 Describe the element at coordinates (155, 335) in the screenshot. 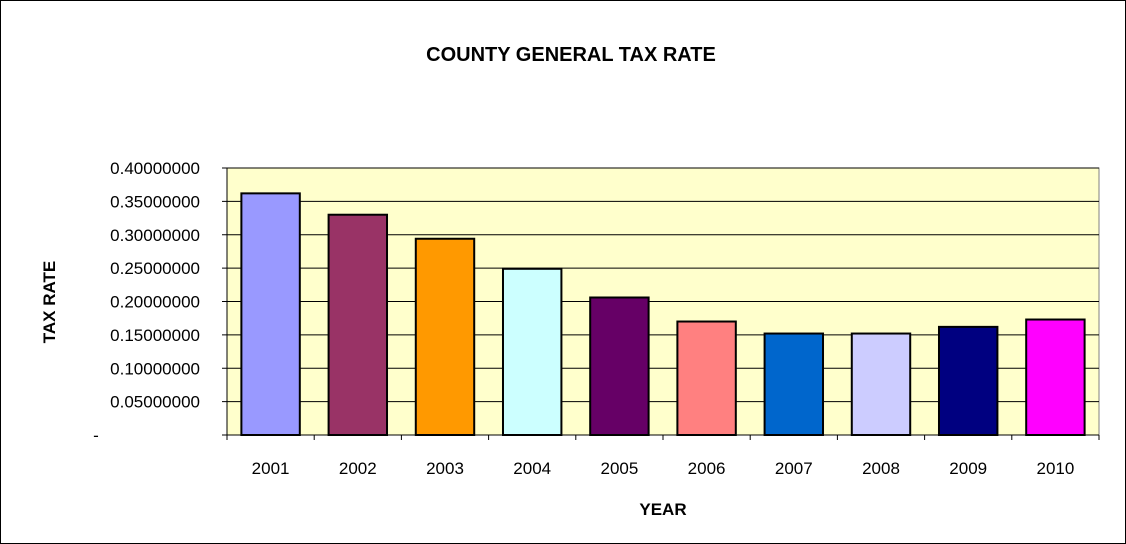

I see `y-tick-label: 0.15000000` at that location.